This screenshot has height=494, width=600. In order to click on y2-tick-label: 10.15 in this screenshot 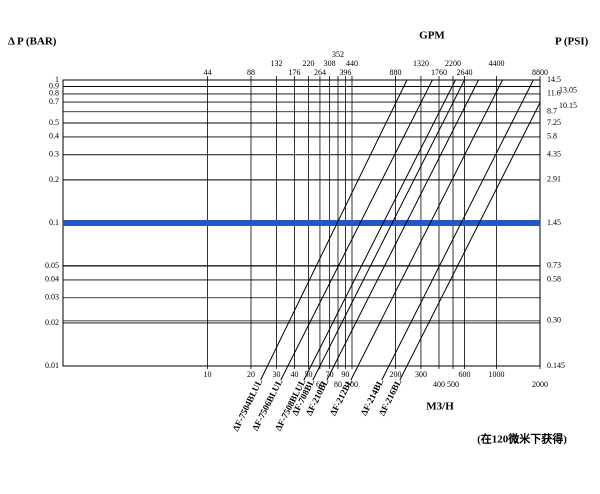, I will do `click(568, 105)`.